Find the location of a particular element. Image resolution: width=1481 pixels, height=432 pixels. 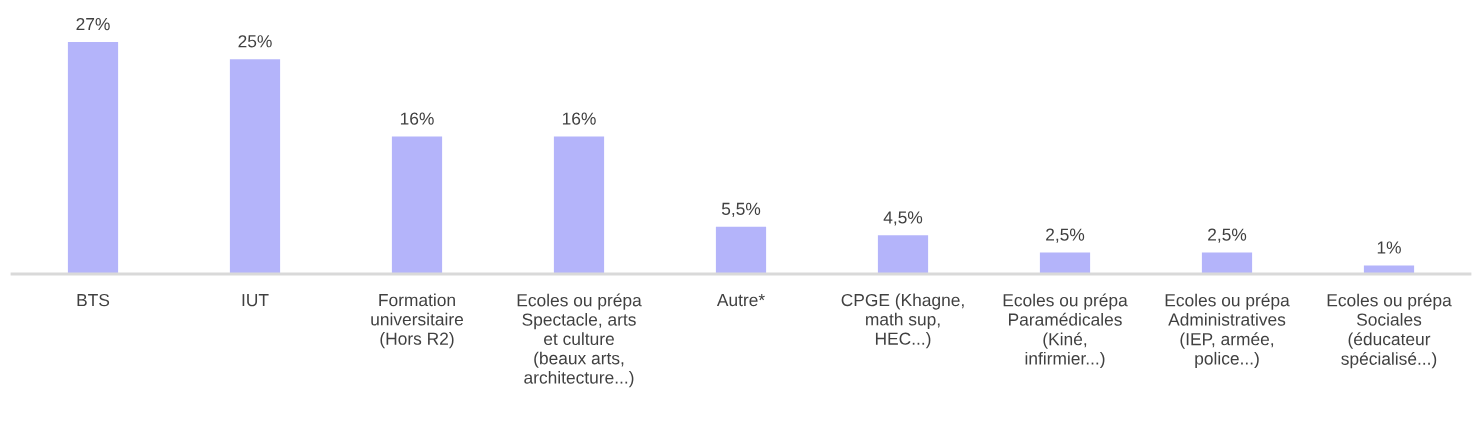

x-tick-label: Ecoles ou prépa Sociales (éducateur spécialisé...) is located at coordinates (1389, 331).